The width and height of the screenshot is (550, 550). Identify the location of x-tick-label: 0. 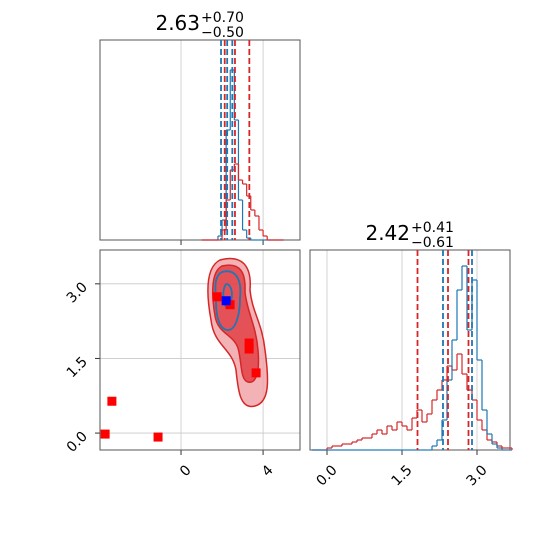
(186, 471).